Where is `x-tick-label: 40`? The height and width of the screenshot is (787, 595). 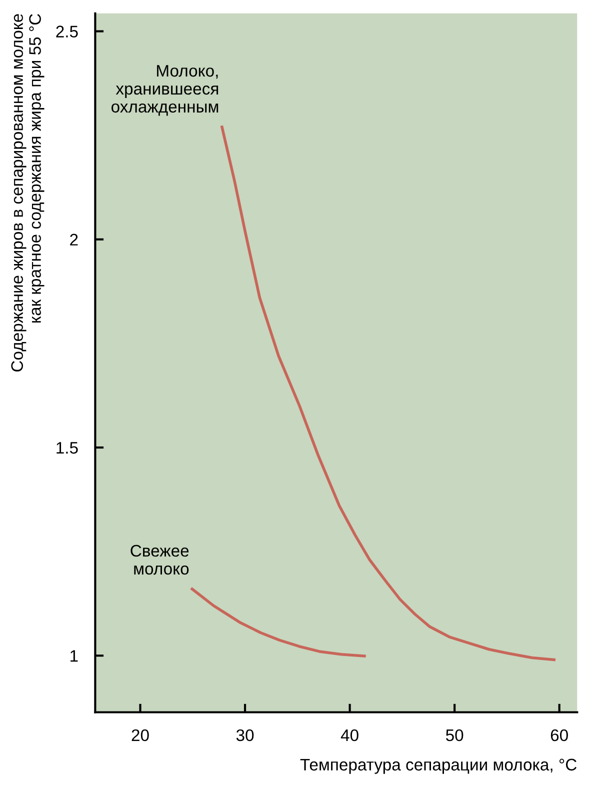 x-tick-label: 40 is located at coordinates (349, 735).